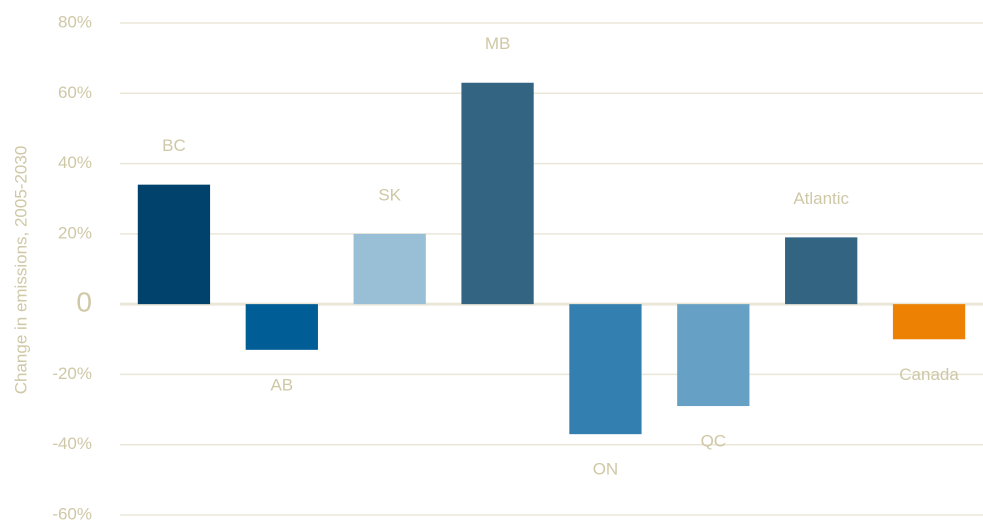 Image resolution: width=983 pixels, height=525 pixels. What do you see at coordinates (498, 43) in the screenshot?
I see `category-label: MB` at bounding box center [498, 43].